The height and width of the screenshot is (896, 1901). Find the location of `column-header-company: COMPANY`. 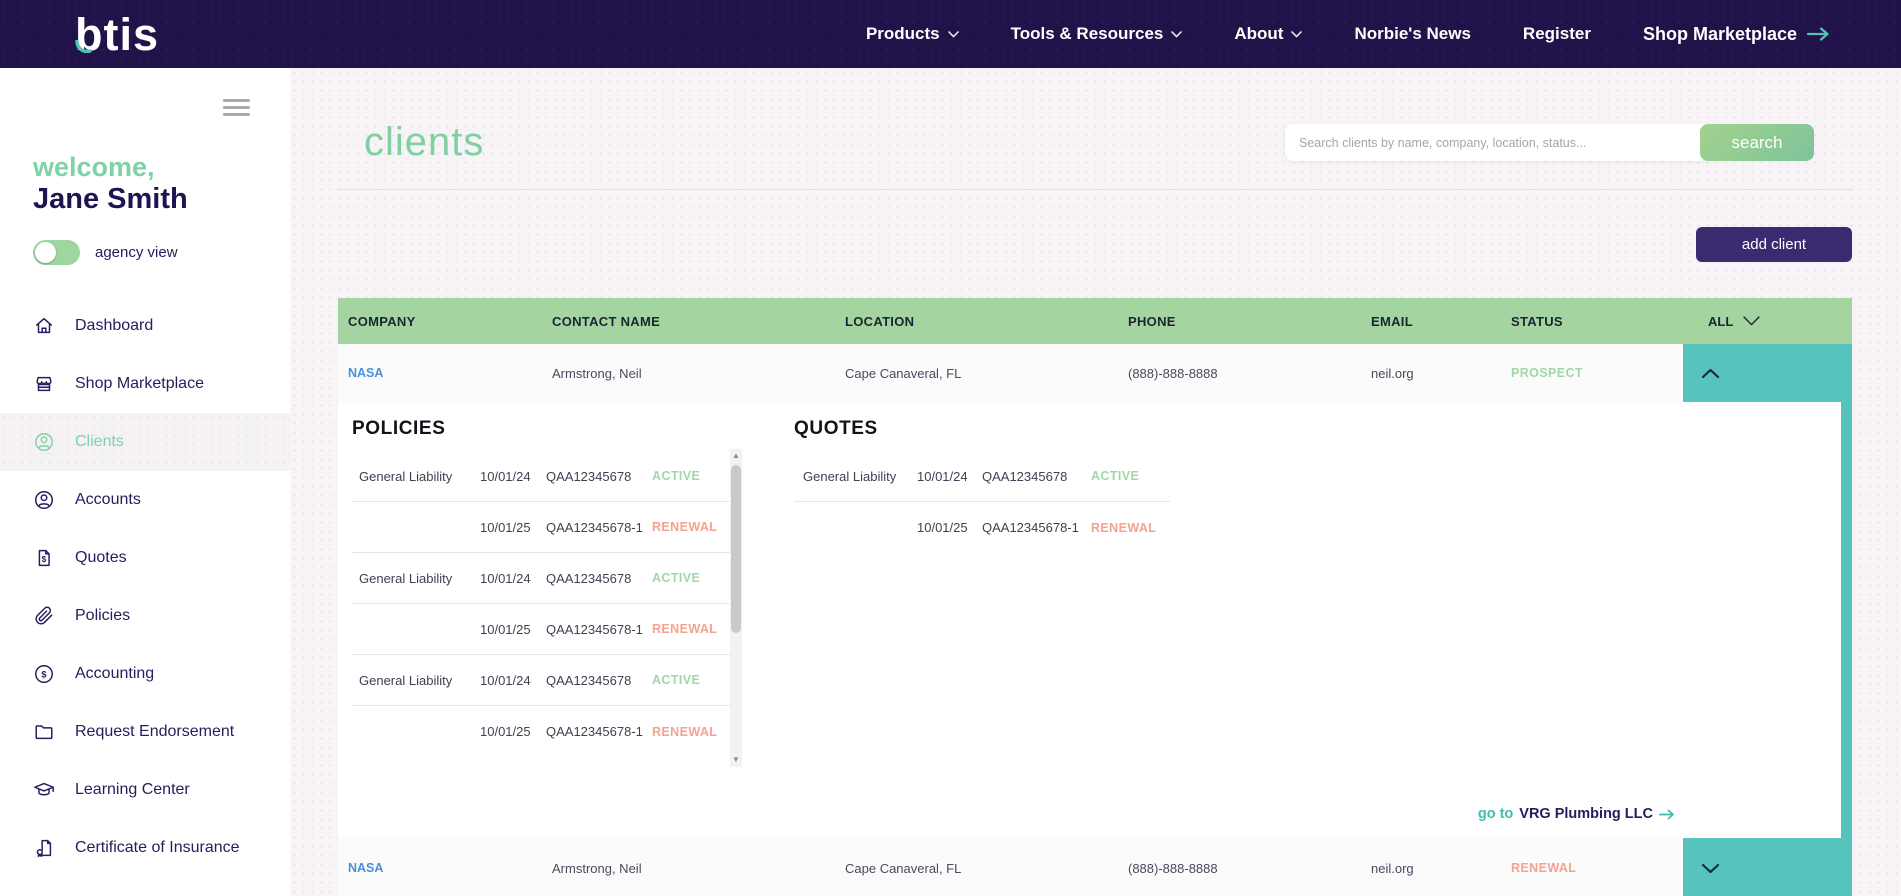

column-header-company: COMPANY is located at coordinates (382, 321).